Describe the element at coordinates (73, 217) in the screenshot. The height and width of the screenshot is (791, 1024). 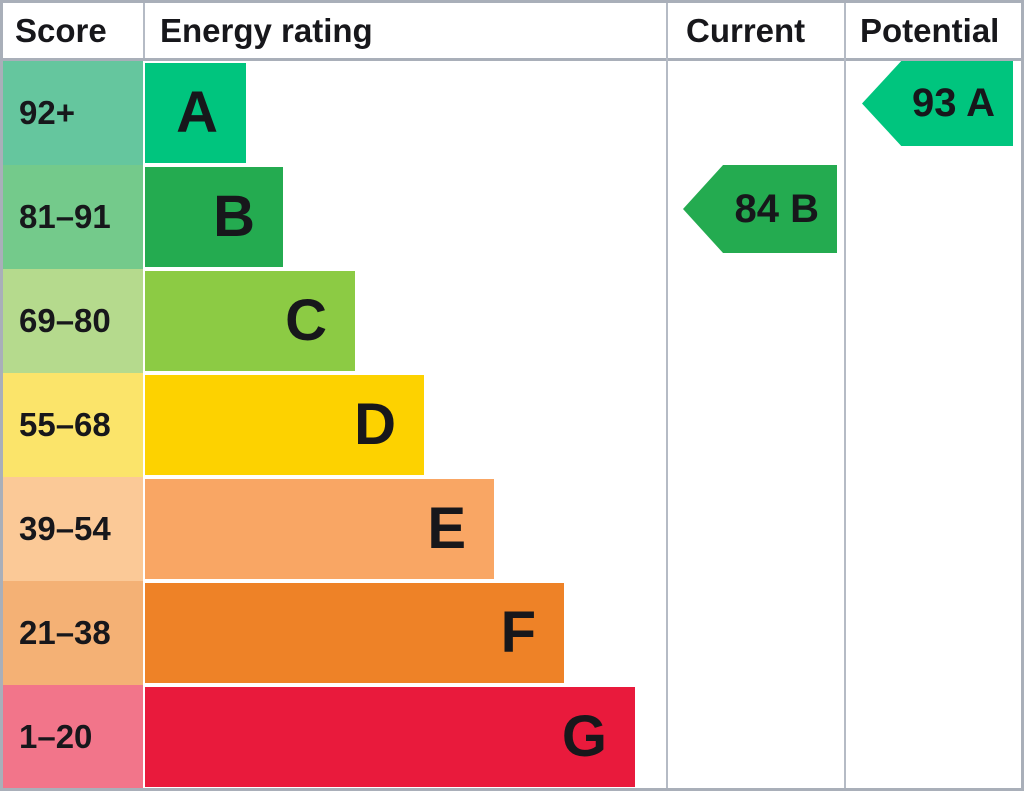
I see `score-range-b: 81–91` at that location.